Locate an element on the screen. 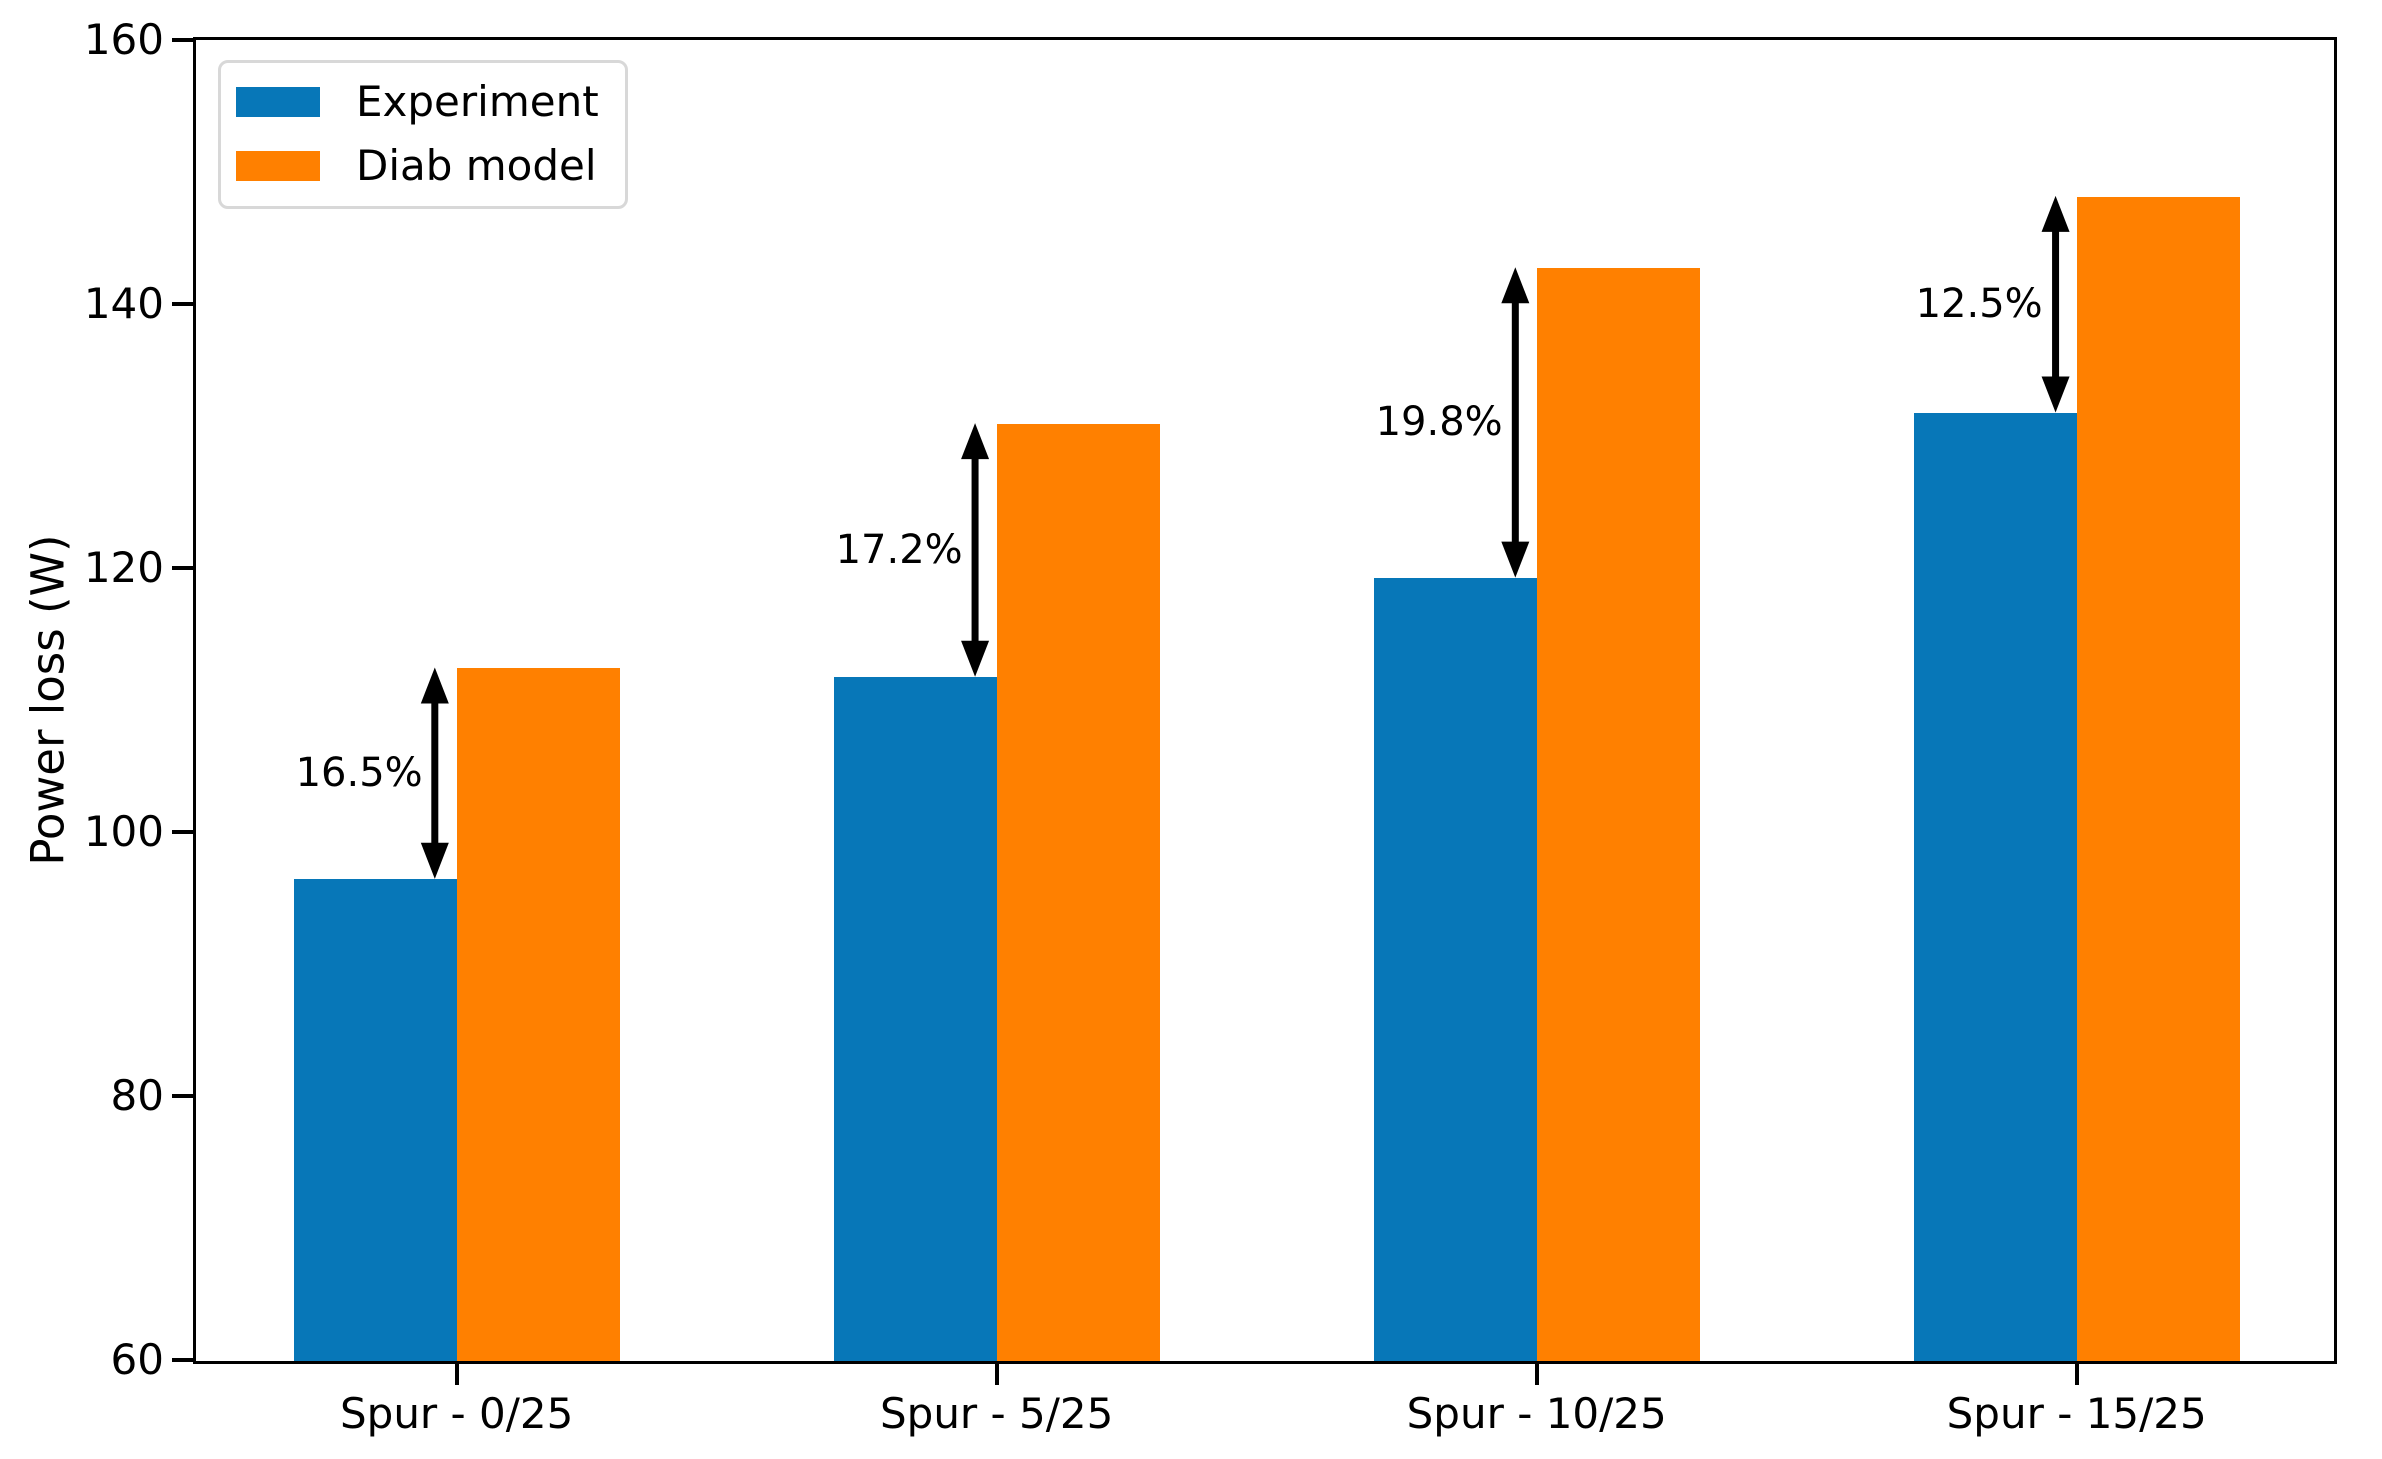 The image size is (2382, 1459). y-tick-label: 100 is located at coordinates (123, 831).